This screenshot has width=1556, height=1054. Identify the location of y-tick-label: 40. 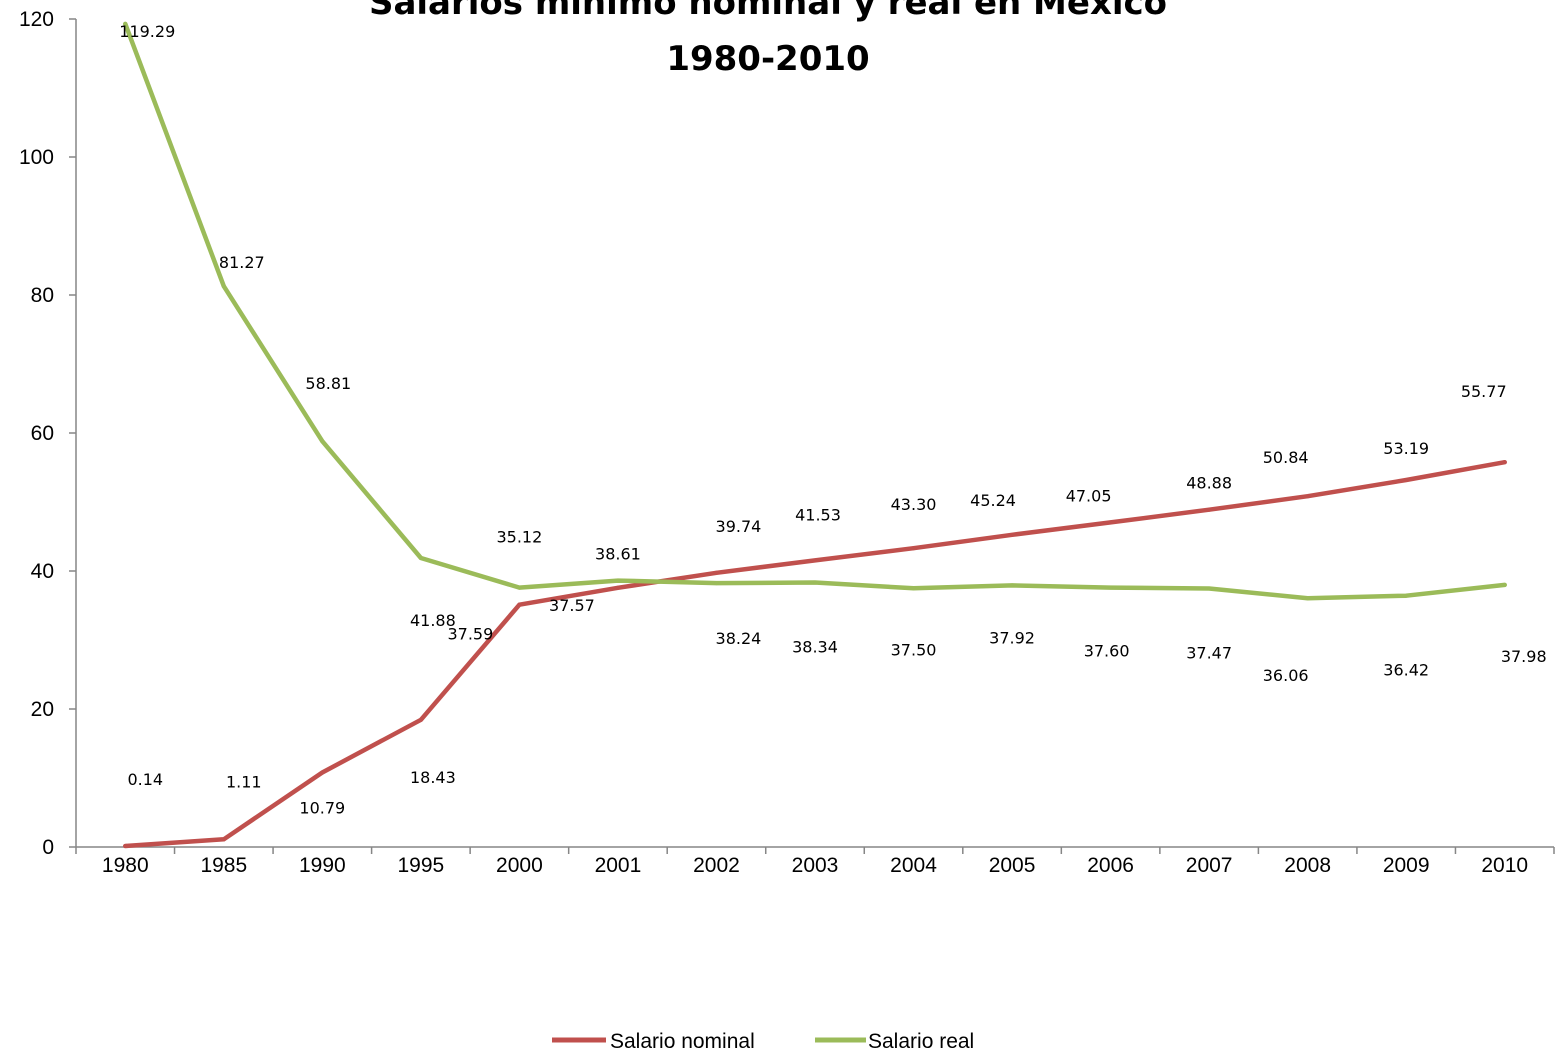
(42, 571).